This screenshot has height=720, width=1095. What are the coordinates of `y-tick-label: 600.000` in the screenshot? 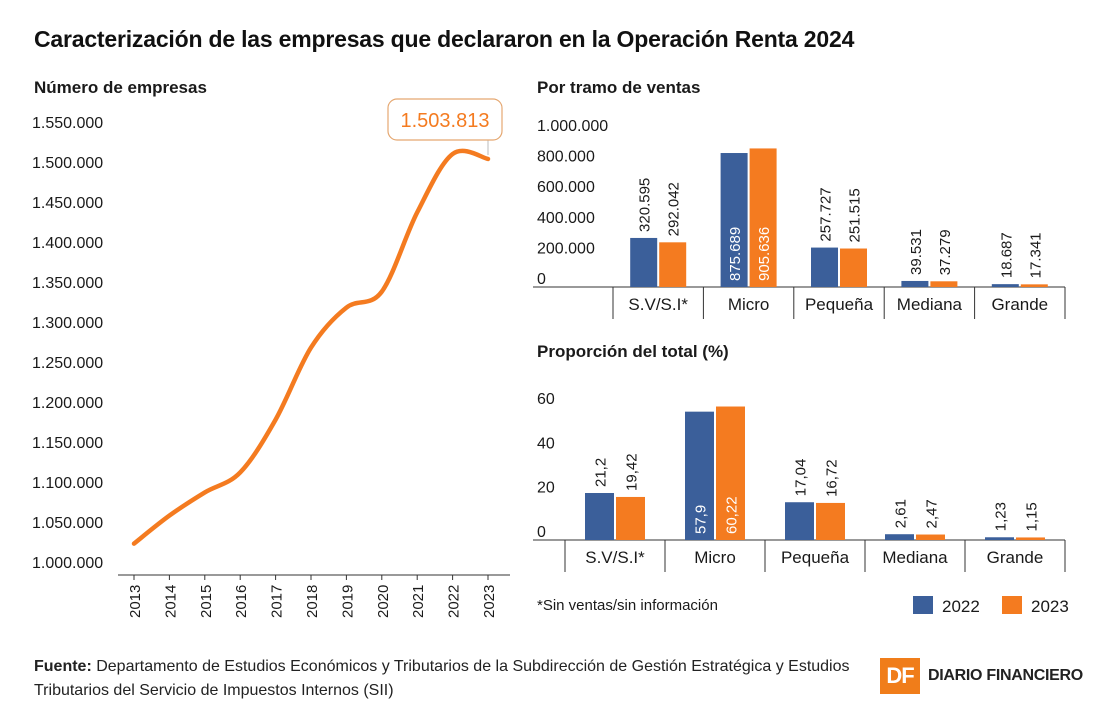 It's located at (566, 187).